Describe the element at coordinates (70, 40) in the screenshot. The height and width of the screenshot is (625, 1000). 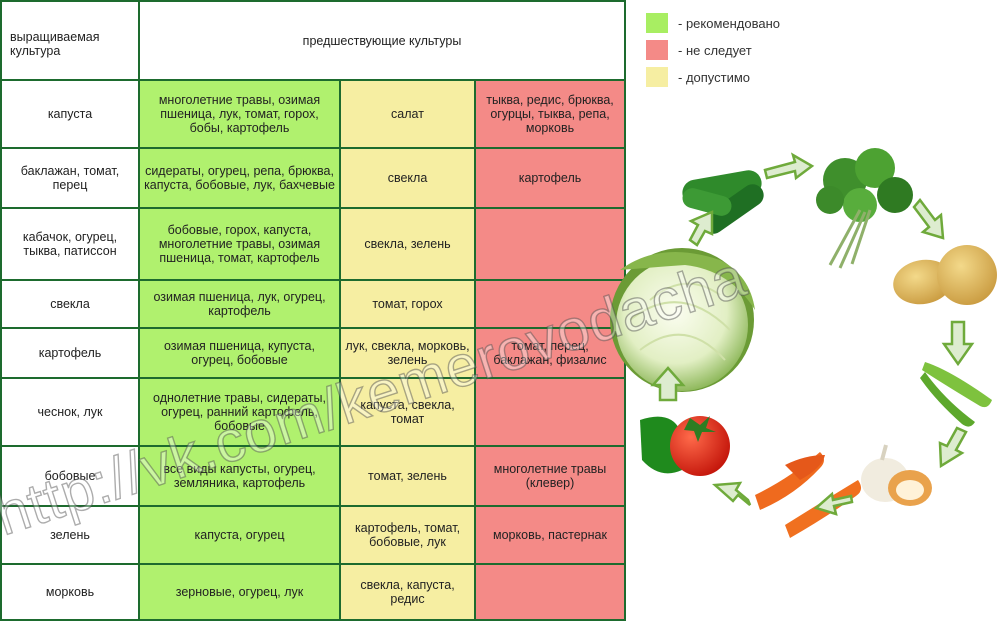
I see `header-crop: выращиваемая культура` at that location.